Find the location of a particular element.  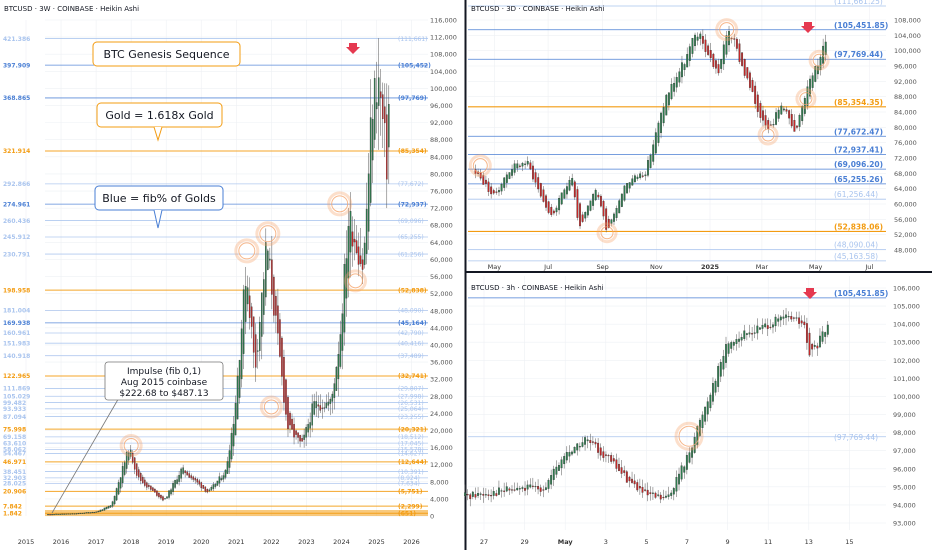

y-tick-label: 0 is located at coordinates (432, 517).